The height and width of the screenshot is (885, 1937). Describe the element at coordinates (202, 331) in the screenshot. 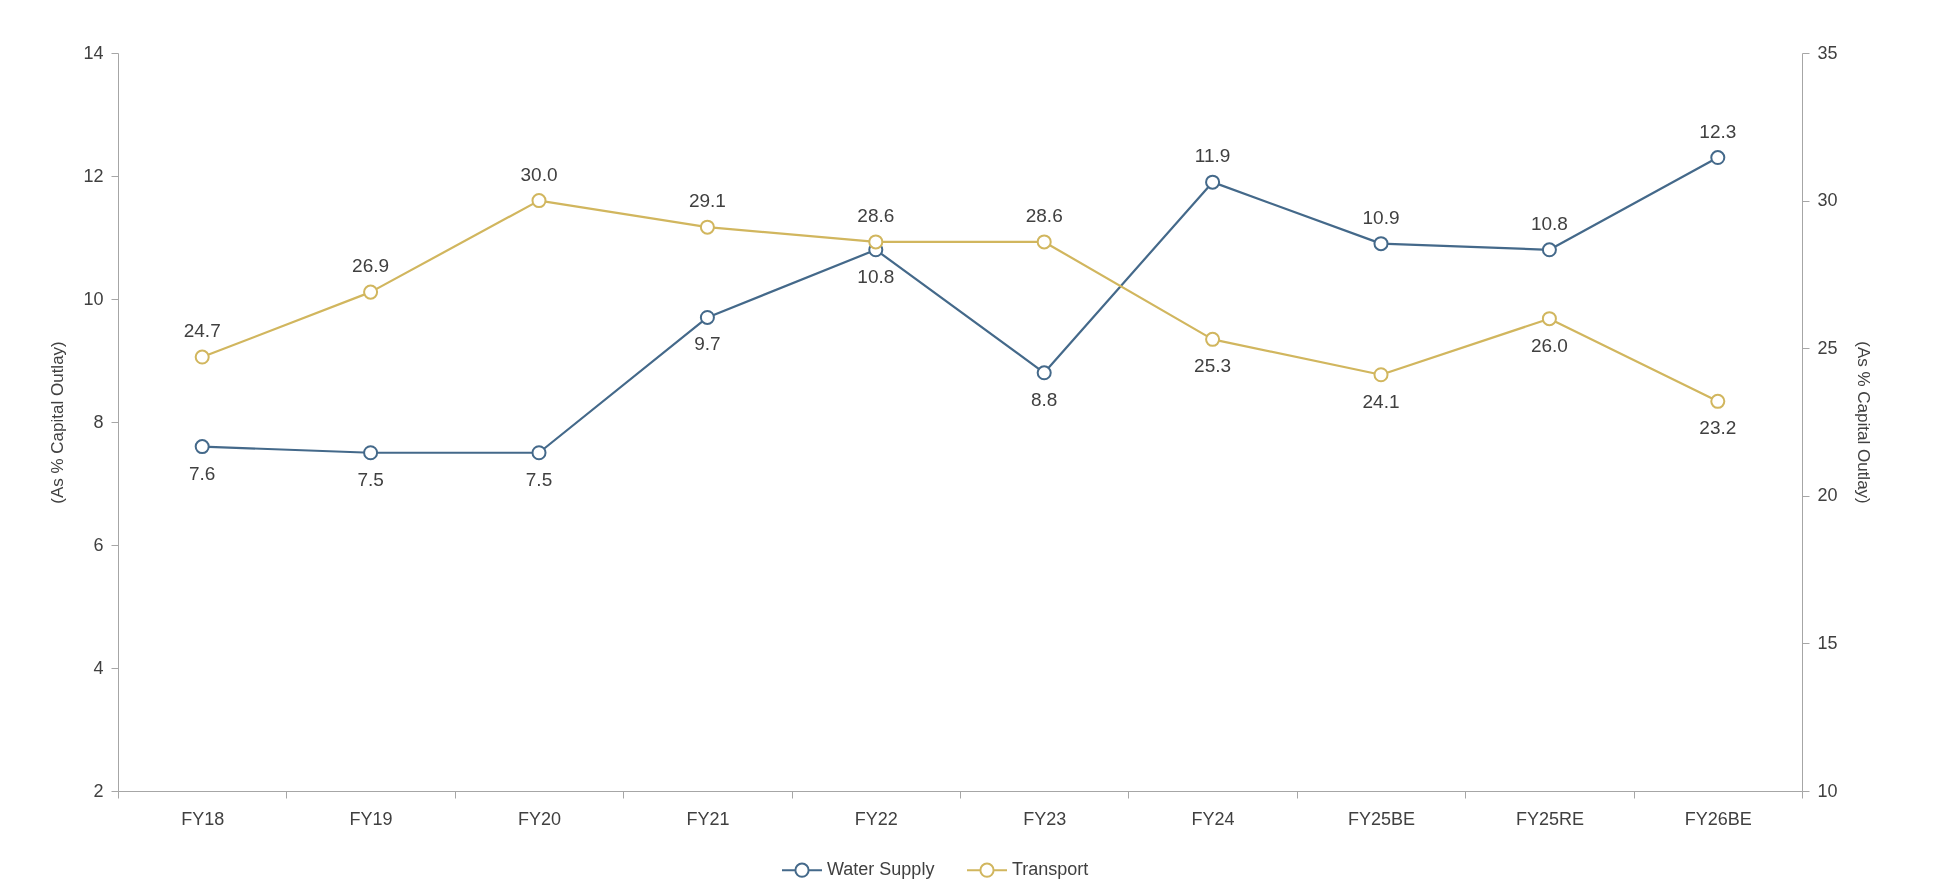

I see `data-label: 24.7` at that location.